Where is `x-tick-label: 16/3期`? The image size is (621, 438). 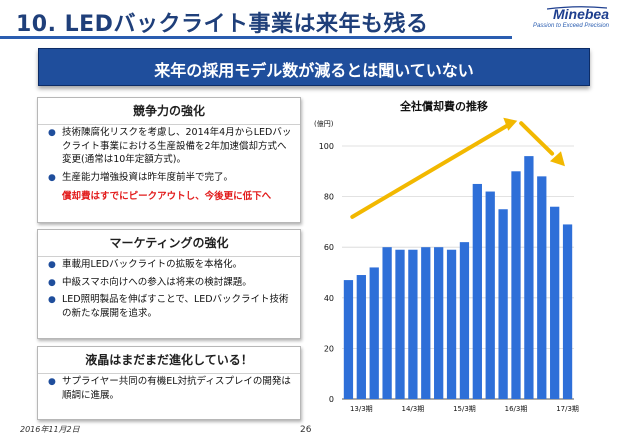
x-tick-label: 16/3期 is located at coordinates (516, 409).